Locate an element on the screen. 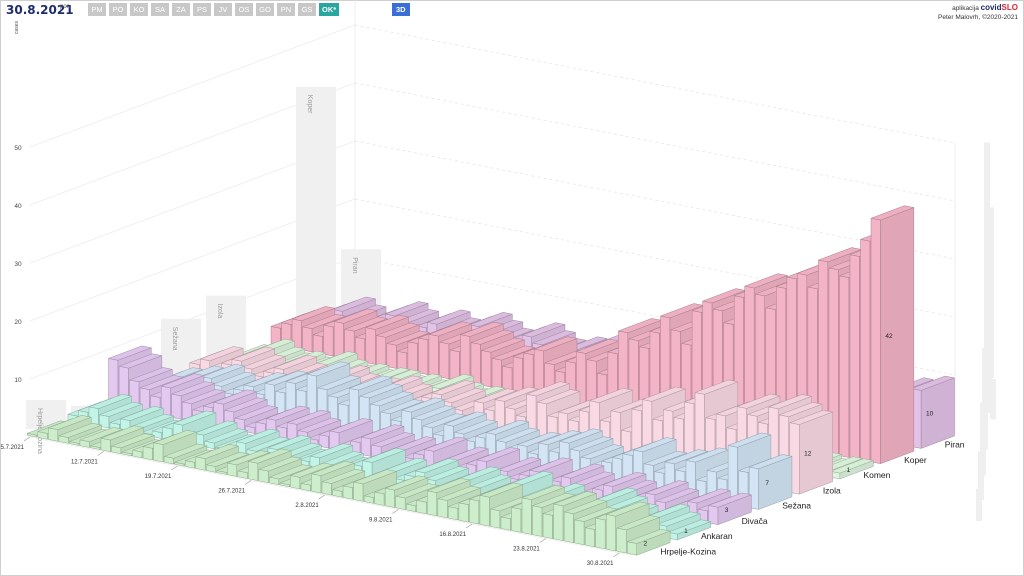  date-label-4: 2.8.2021 is located at coordinates (307, 506).